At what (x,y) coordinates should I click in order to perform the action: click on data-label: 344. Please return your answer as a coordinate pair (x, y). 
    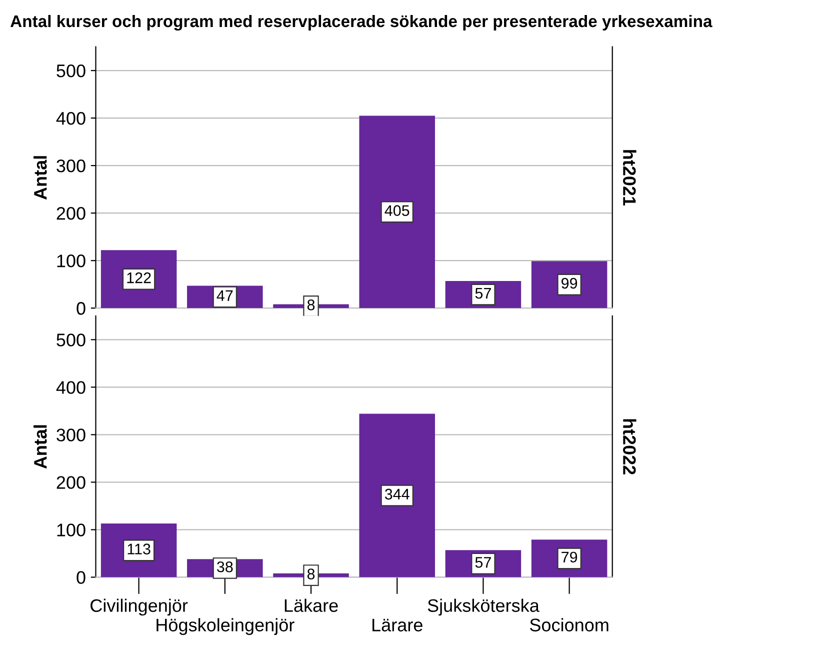
    Looking at the image, I should click on (397, 494).